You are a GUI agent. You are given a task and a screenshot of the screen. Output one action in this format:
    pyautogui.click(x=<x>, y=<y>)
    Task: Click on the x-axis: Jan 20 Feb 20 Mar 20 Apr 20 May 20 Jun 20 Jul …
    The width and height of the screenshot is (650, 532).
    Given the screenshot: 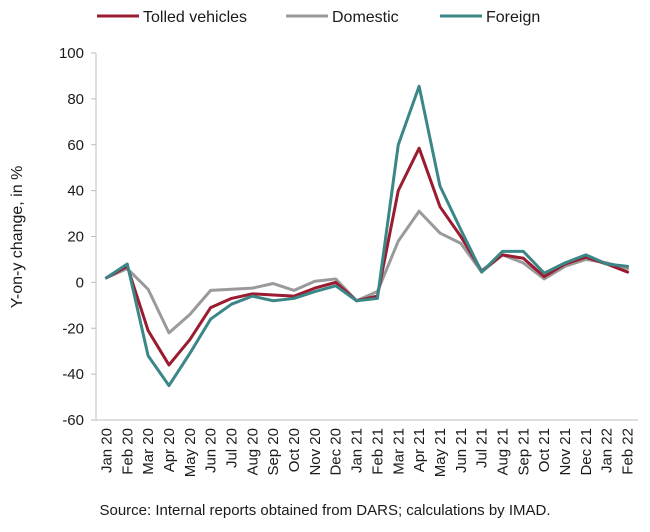 What is the action you would take?
    pyautogui.click(x=367, y=448)
    